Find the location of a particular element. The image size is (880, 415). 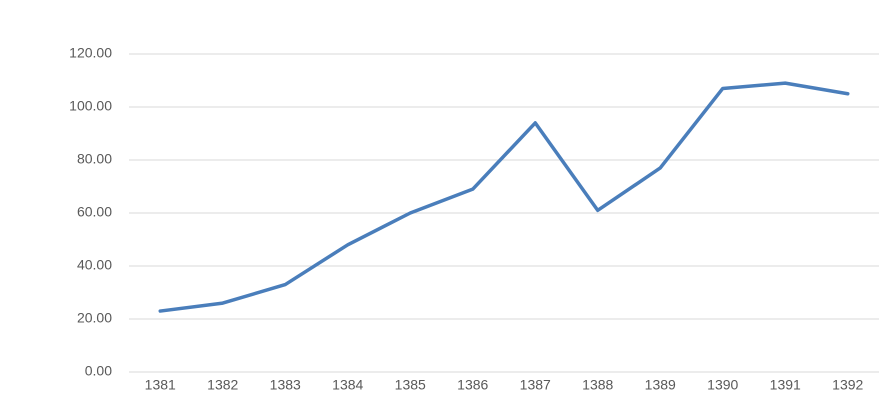

y-tick-label: 100.00 is located at coordinates (90, 106).